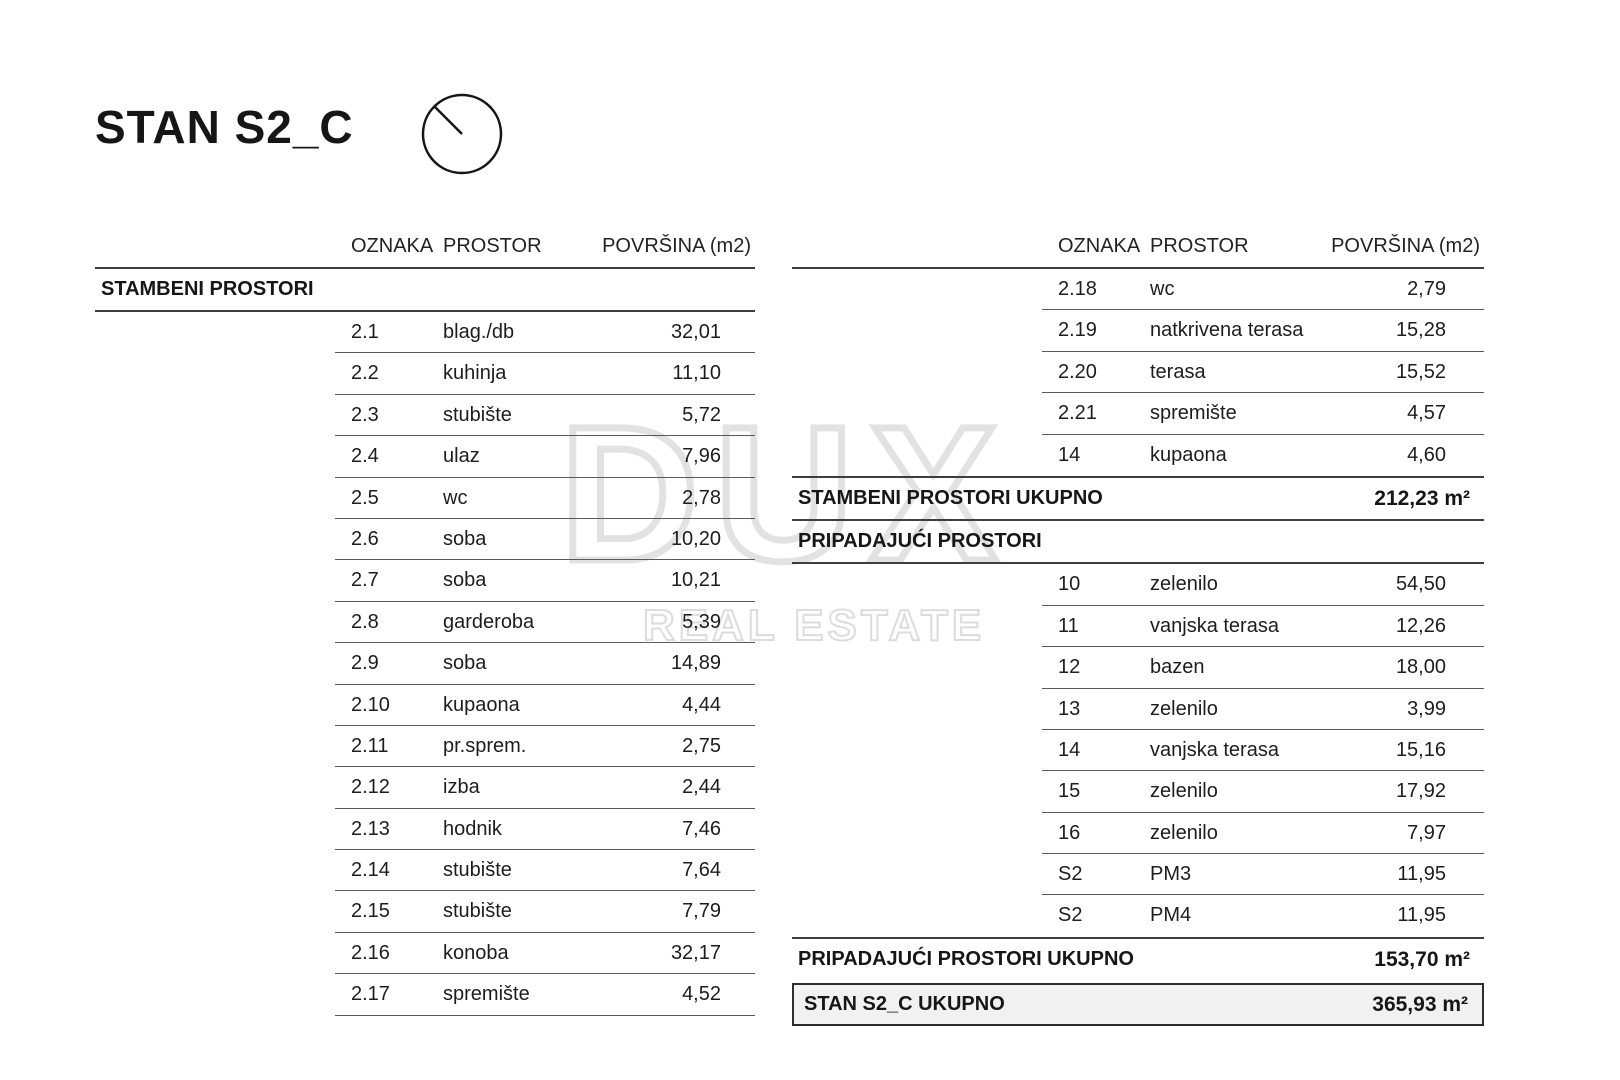  I want to click on cell-povrsina: 32,01, so click(676, 333).